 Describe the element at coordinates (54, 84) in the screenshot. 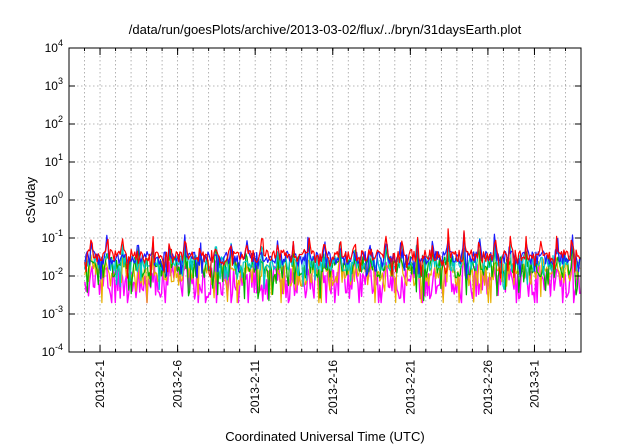

I see `y-tick-label: 10³` at that location.